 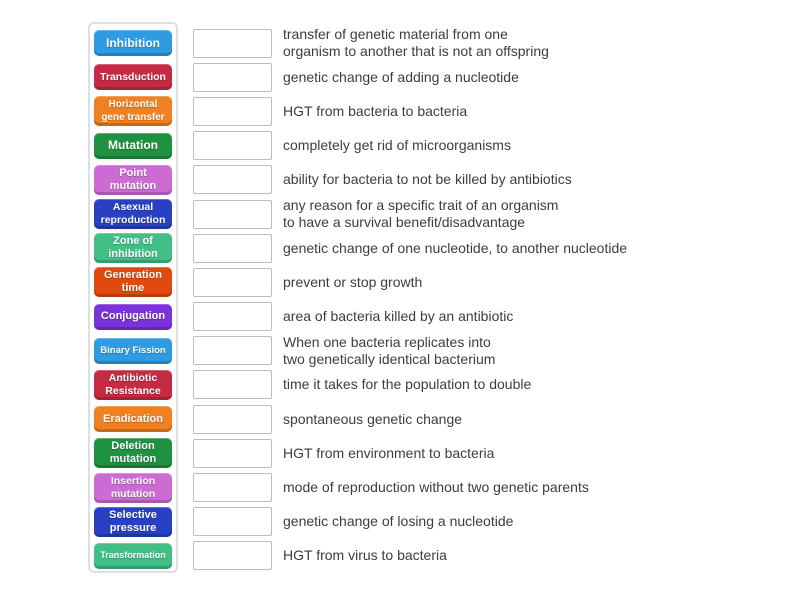 What do you see at coordinates (133, 145) in the screenshot?
I see `term-tile-mutation: Mutation` at bounding box center [133, 145].